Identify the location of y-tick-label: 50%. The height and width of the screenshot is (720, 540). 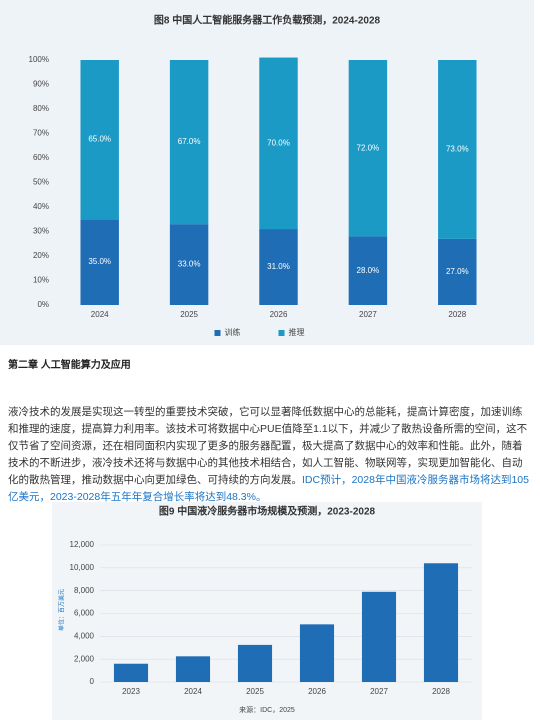
(41, 182).